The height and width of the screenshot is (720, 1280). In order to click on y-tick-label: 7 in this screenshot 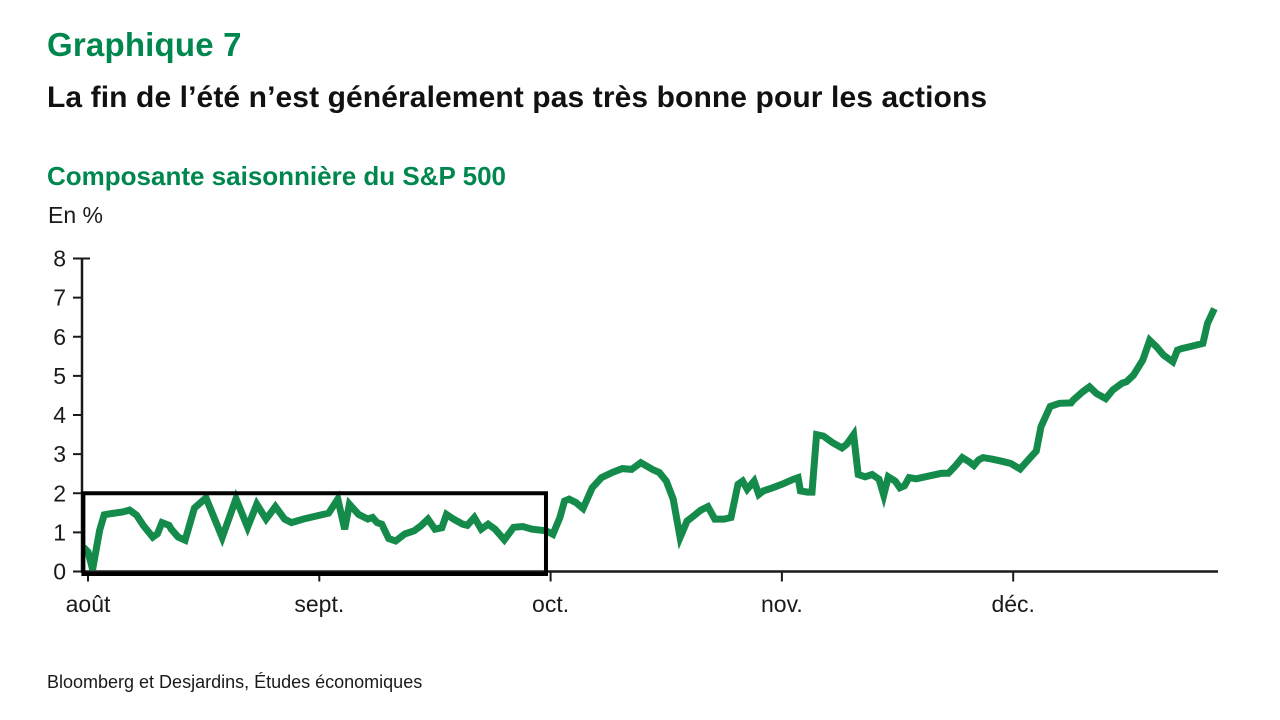, I will do `click(59, 298)`.